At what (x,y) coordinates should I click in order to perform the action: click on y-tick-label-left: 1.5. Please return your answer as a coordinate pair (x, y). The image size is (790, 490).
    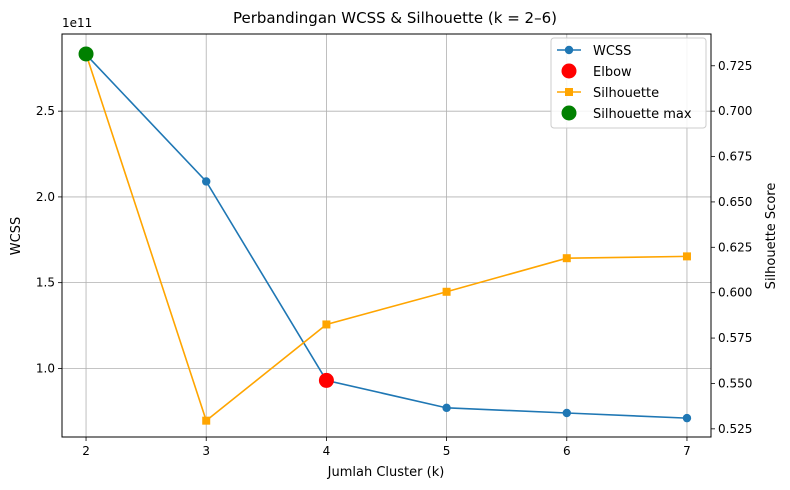
    Looking at the image, I should click on (45, 283).